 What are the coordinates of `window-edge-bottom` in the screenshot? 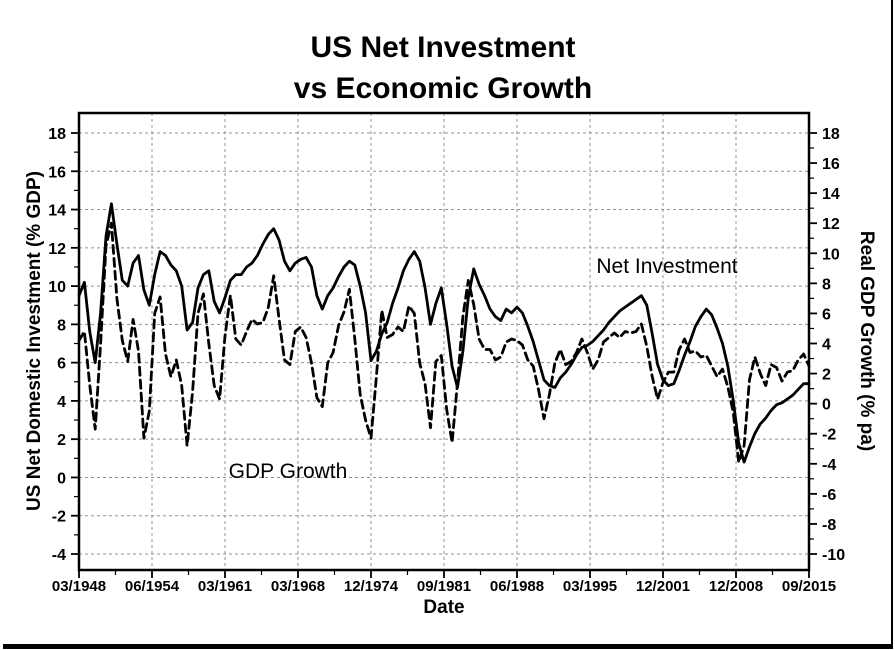 It's located at (447, 646).